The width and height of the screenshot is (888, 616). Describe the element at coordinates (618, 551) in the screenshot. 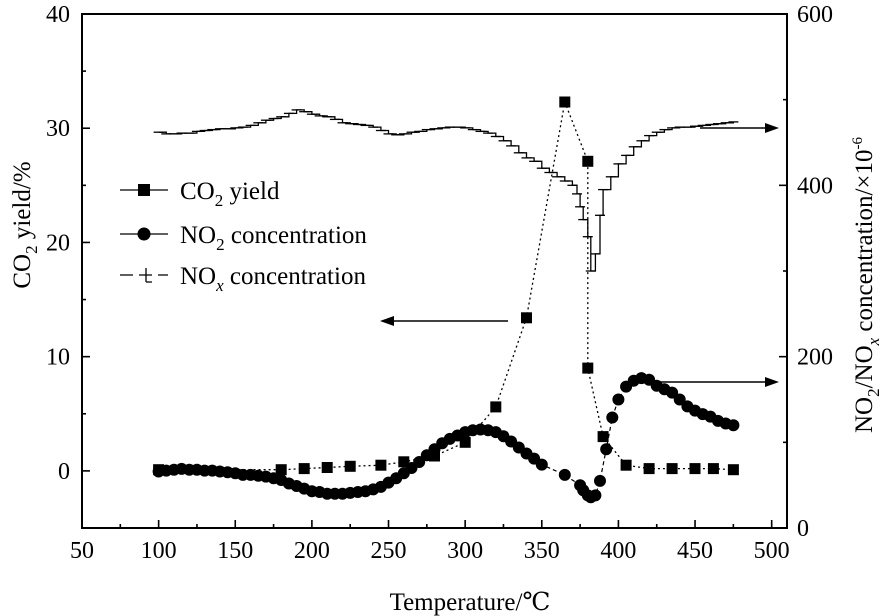

I see `x-tick-label: 400` at that location.